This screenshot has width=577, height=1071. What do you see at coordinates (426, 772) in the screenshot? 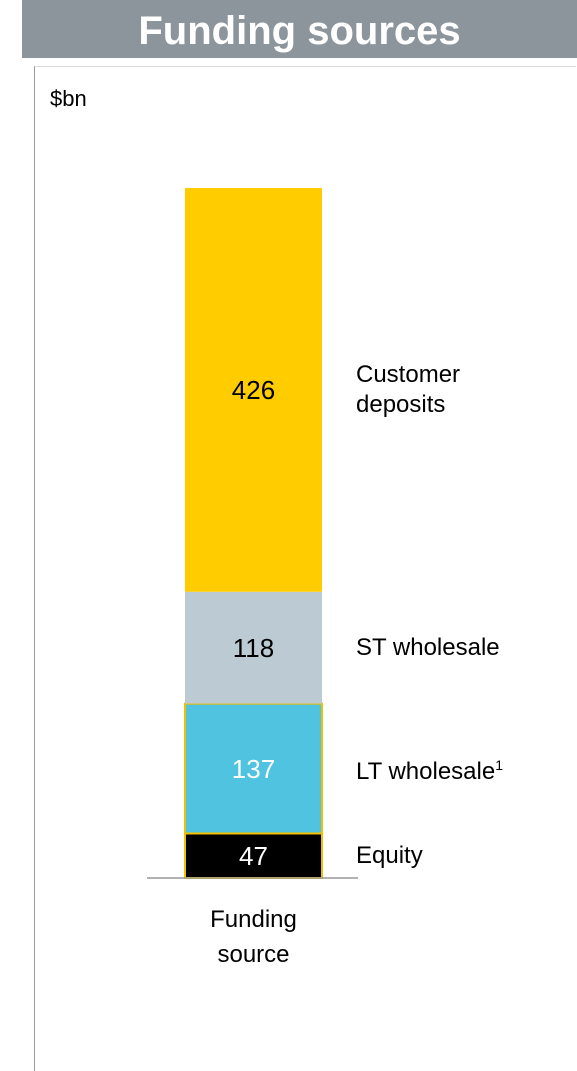
I see `series-name: LT wholesale` at bounding box center [426, 772].